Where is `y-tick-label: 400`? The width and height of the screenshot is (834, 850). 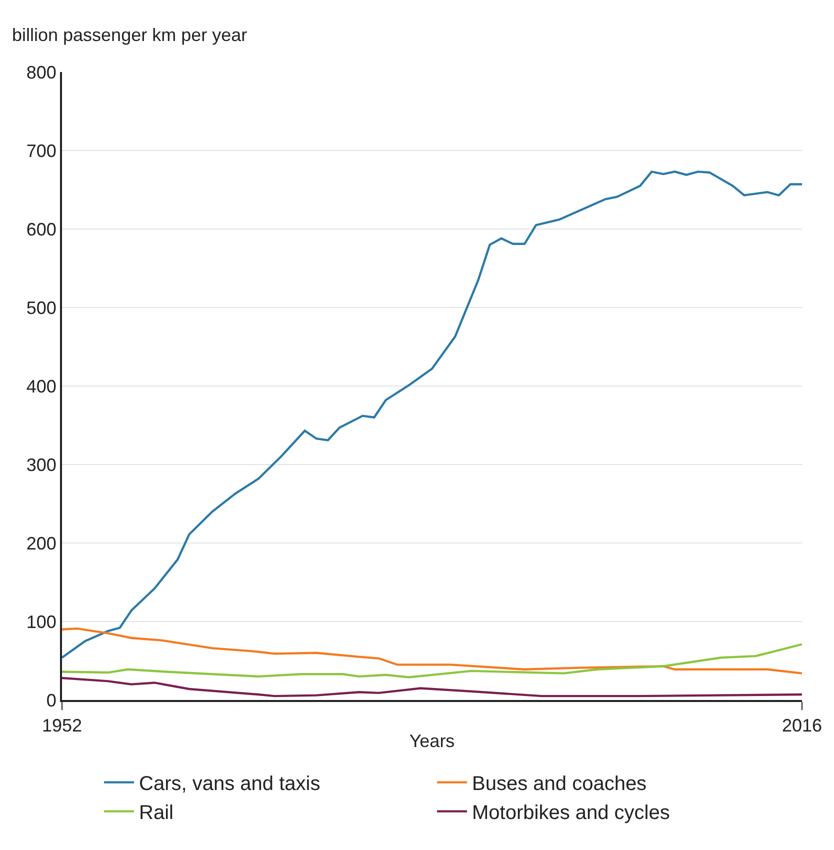 y-tick-label: 400 is located at coordinates (41, 386).